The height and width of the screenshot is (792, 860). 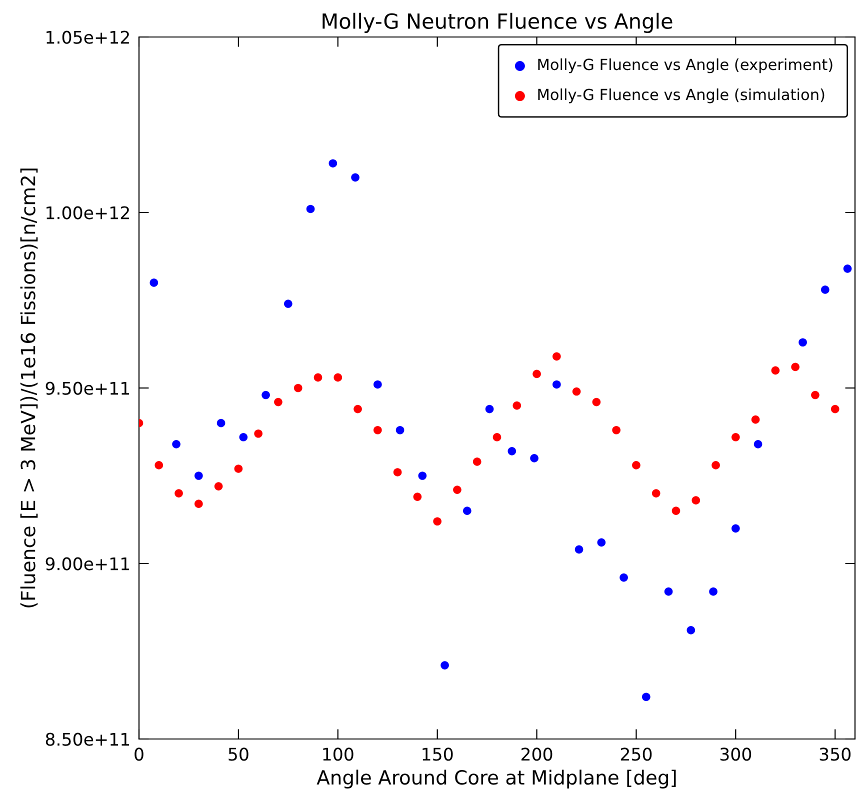 What do you see at coordinates (497, 22) in the screenshot?
I see `chart-title: Molly-G Neutron Fluence vs Angle` at bounding box center [497, 22].